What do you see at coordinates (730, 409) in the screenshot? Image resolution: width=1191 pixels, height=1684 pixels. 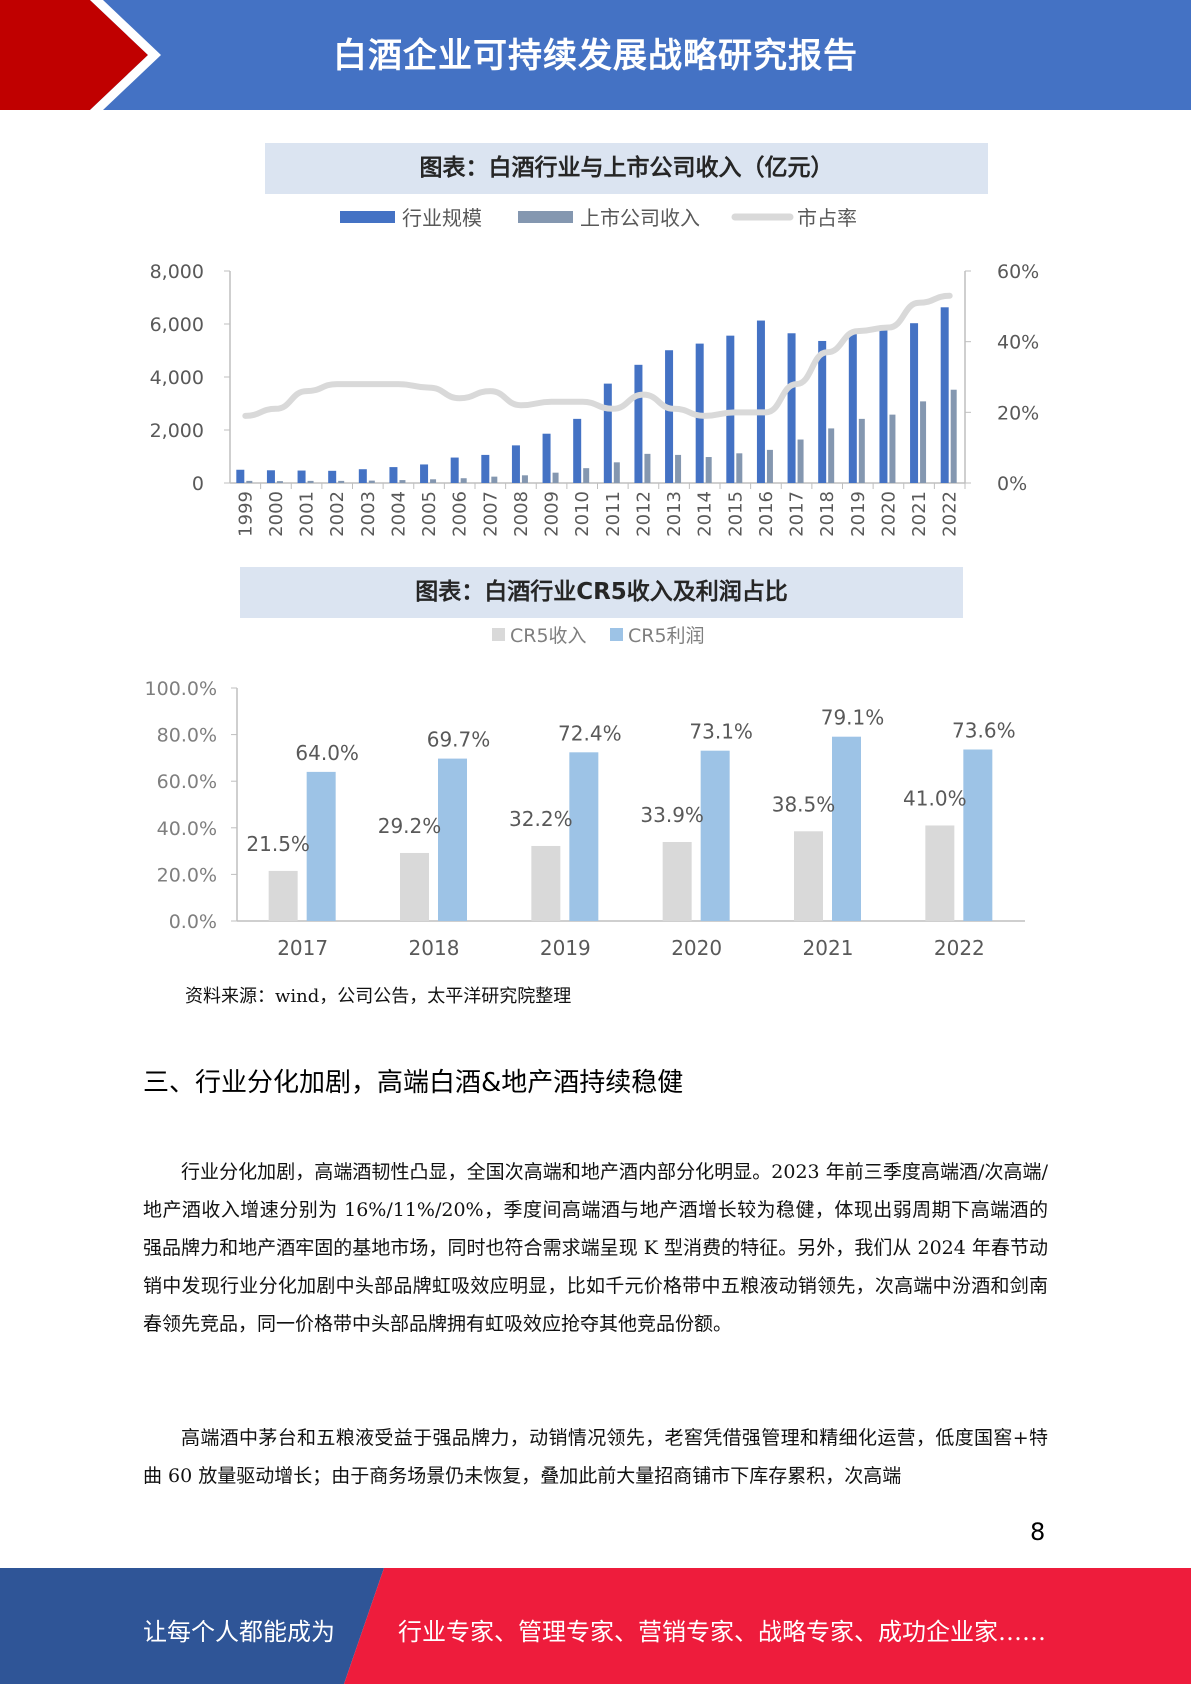 I see `bar-industry-2015` at bounding box center [730, 409].